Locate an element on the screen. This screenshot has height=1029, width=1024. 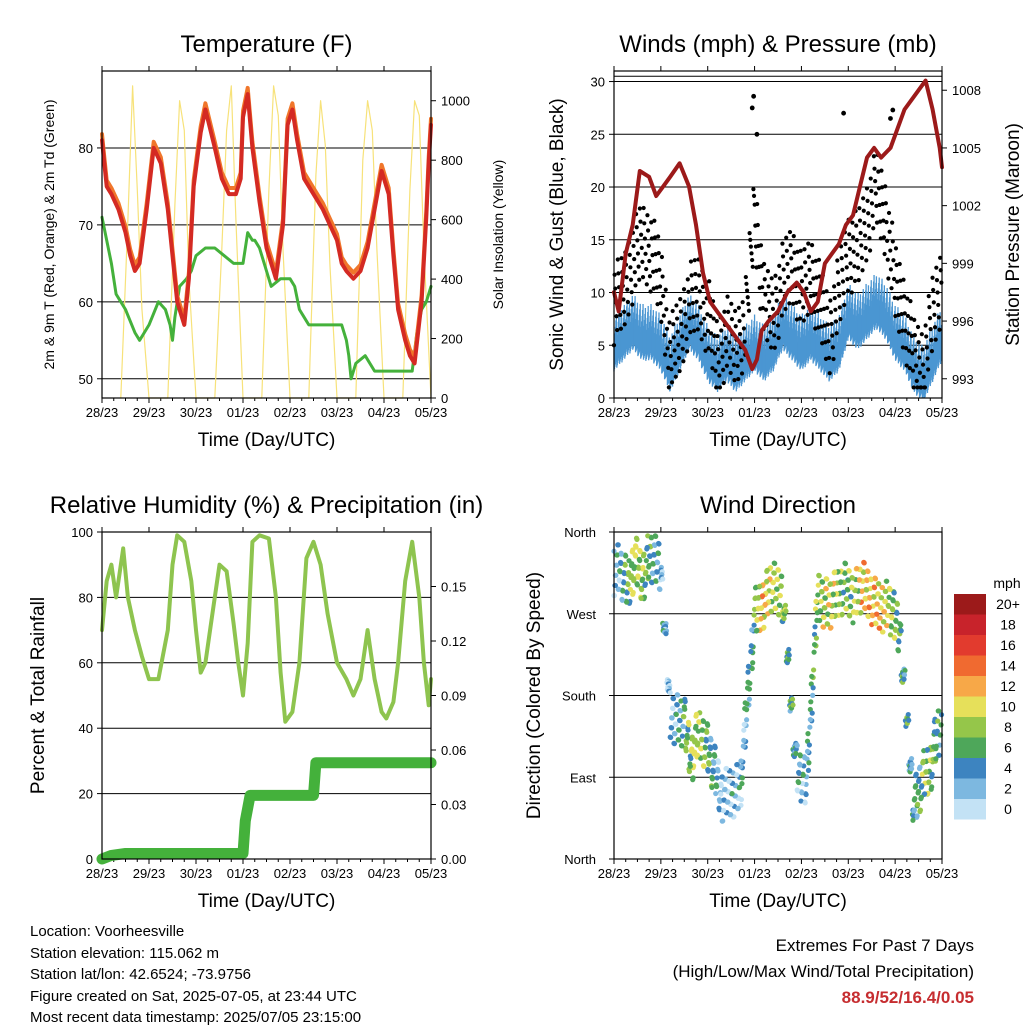
y-tick-right-label: 1000 is located at coordinates (455, 101).